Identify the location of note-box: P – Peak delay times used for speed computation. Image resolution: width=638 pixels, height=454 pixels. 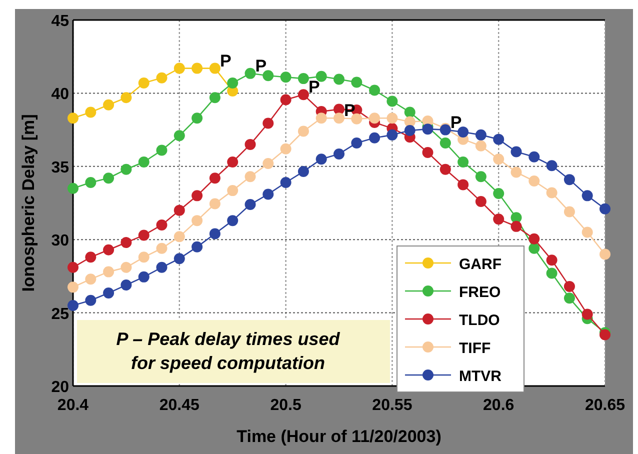
(233, 351).